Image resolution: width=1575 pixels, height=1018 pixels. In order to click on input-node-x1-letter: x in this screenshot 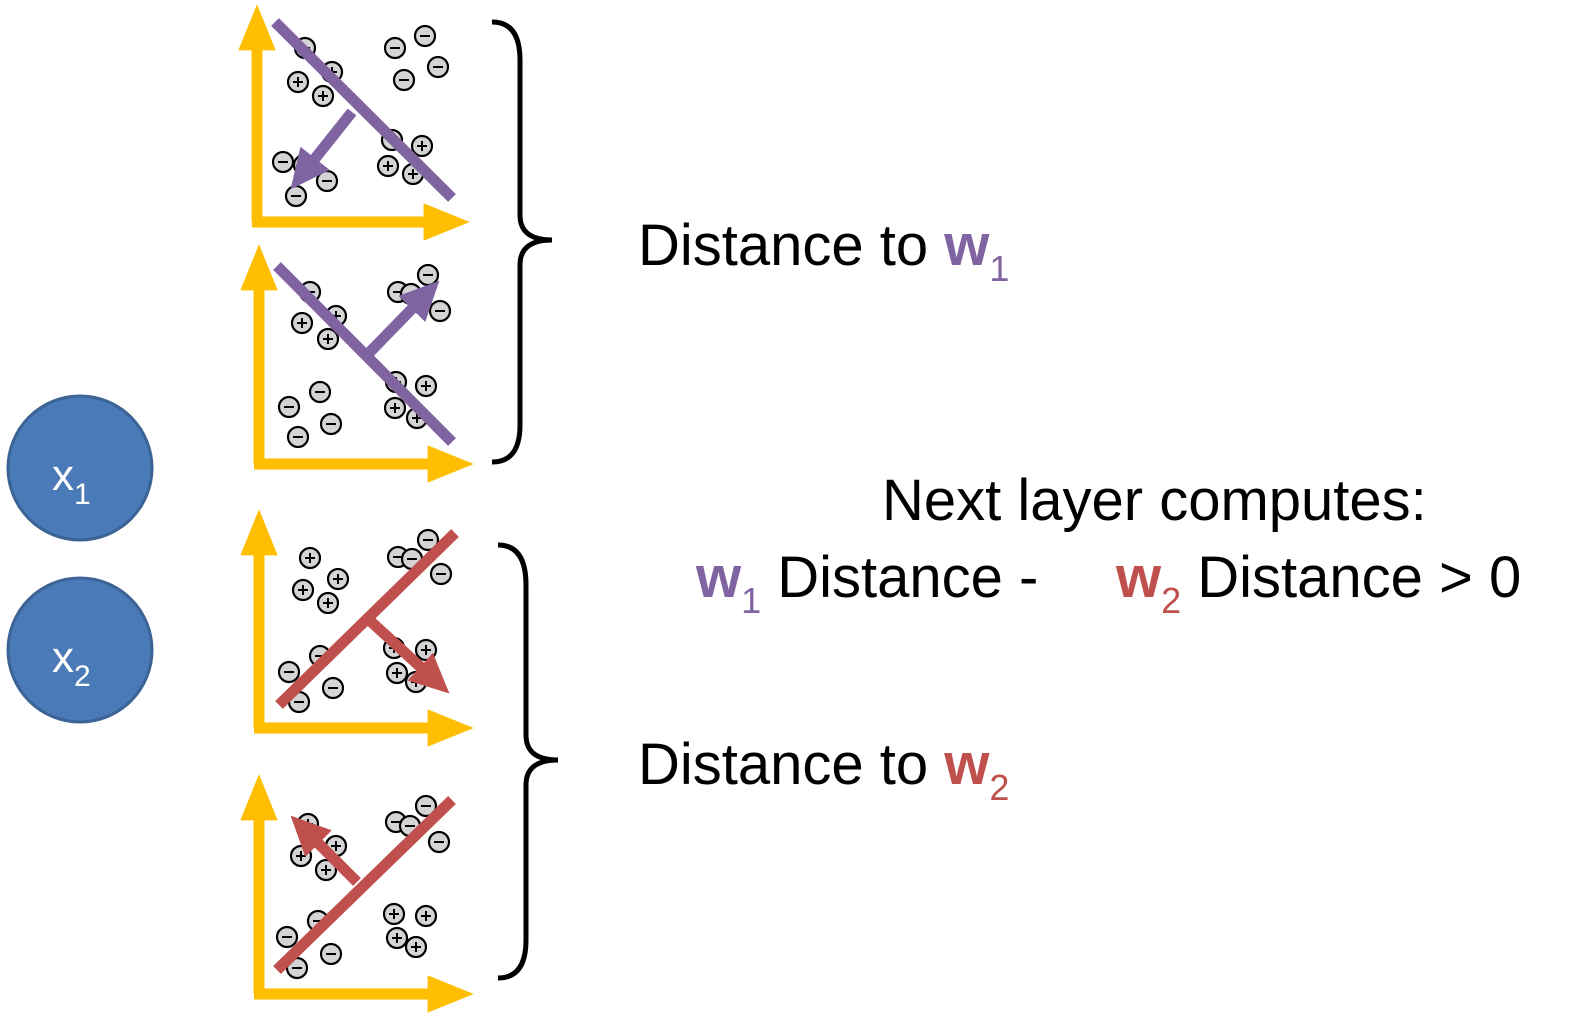, I will do `click(63, 475)`.